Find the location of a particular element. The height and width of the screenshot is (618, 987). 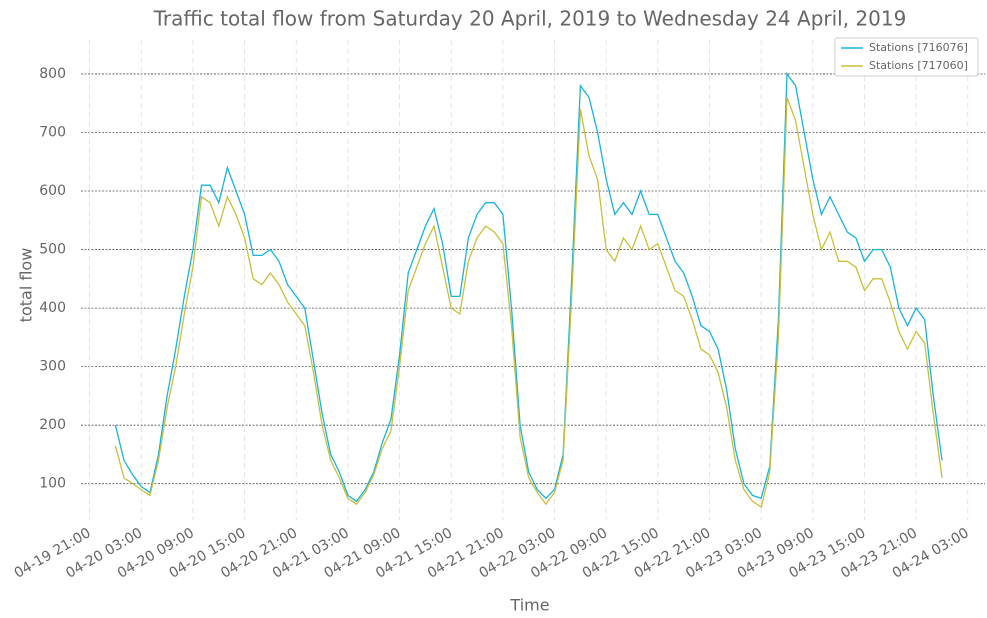

y-axis-label: total flow is located at coordinates (26, 285).